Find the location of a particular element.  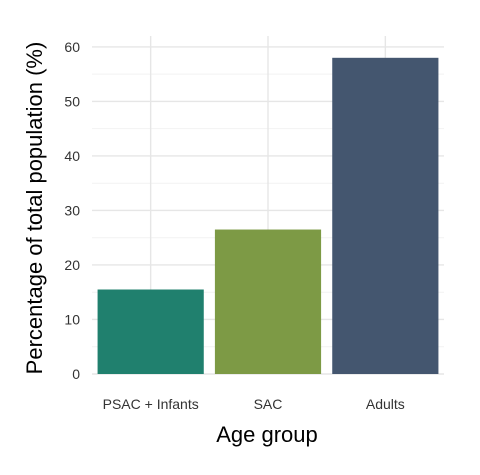

bar-psac-infants is located at coordinates (150, 331).